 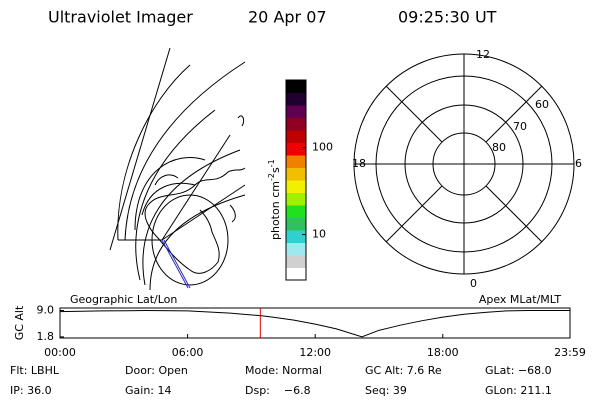 What do you see at coordinates (156, 370) in the screenshot?
I see `status-field: Door: Open` at bounding box center [156, 370].